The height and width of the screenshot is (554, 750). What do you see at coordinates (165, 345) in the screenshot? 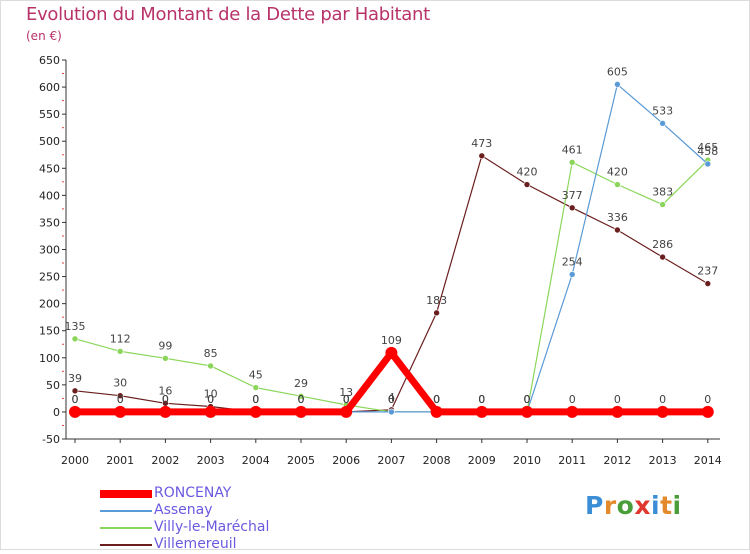
I see `data-label: 99` at bounding box center [165, 345].